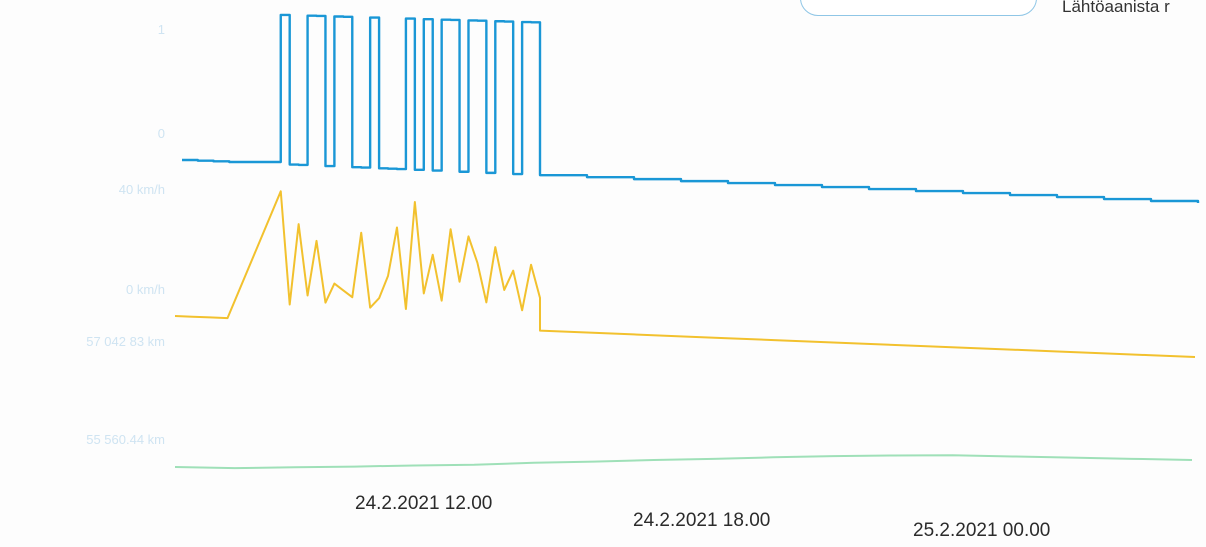  What do you see at coordinates (161, 29) in the screenshot?
I see `y-label-series1-top: 1` at bounding box center [161, 29].